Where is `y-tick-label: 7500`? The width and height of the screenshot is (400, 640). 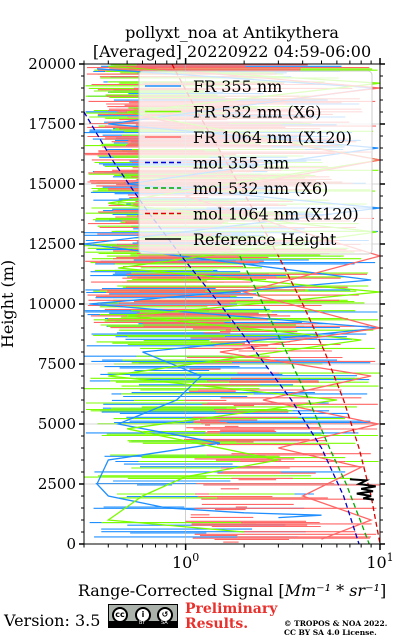
y-tick-label: 7500 is located at coordinates (57, 364).